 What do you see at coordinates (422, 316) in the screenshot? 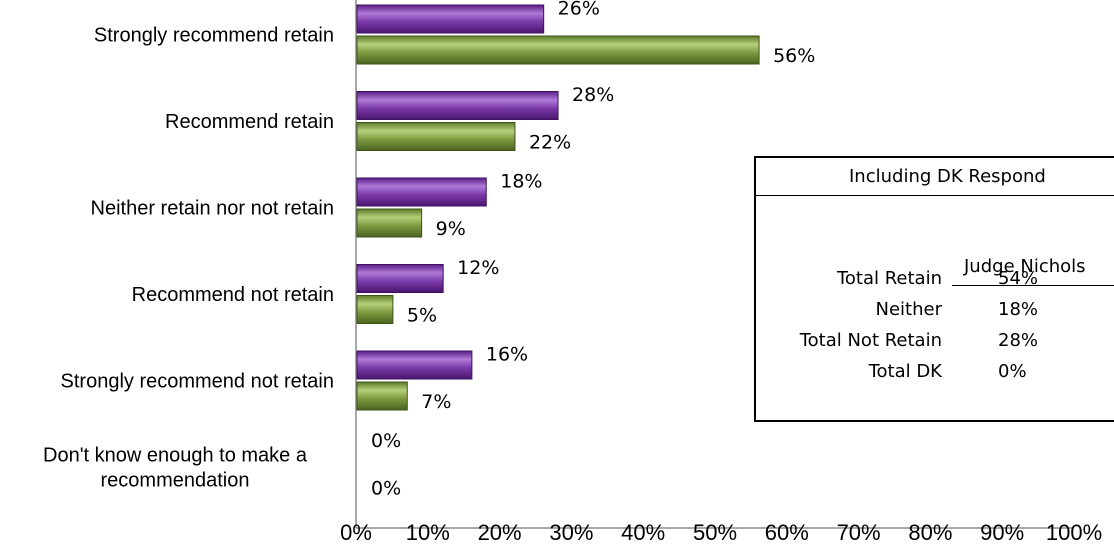
I see `data-label: 5%` at bounding box center [422, 316].